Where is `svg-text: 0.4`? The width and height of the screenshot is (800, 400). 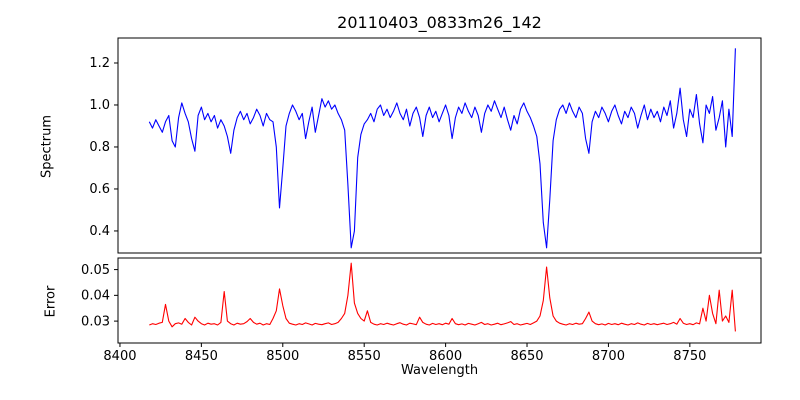
svg-text: 0.4 is located at coordinates (99, 231).